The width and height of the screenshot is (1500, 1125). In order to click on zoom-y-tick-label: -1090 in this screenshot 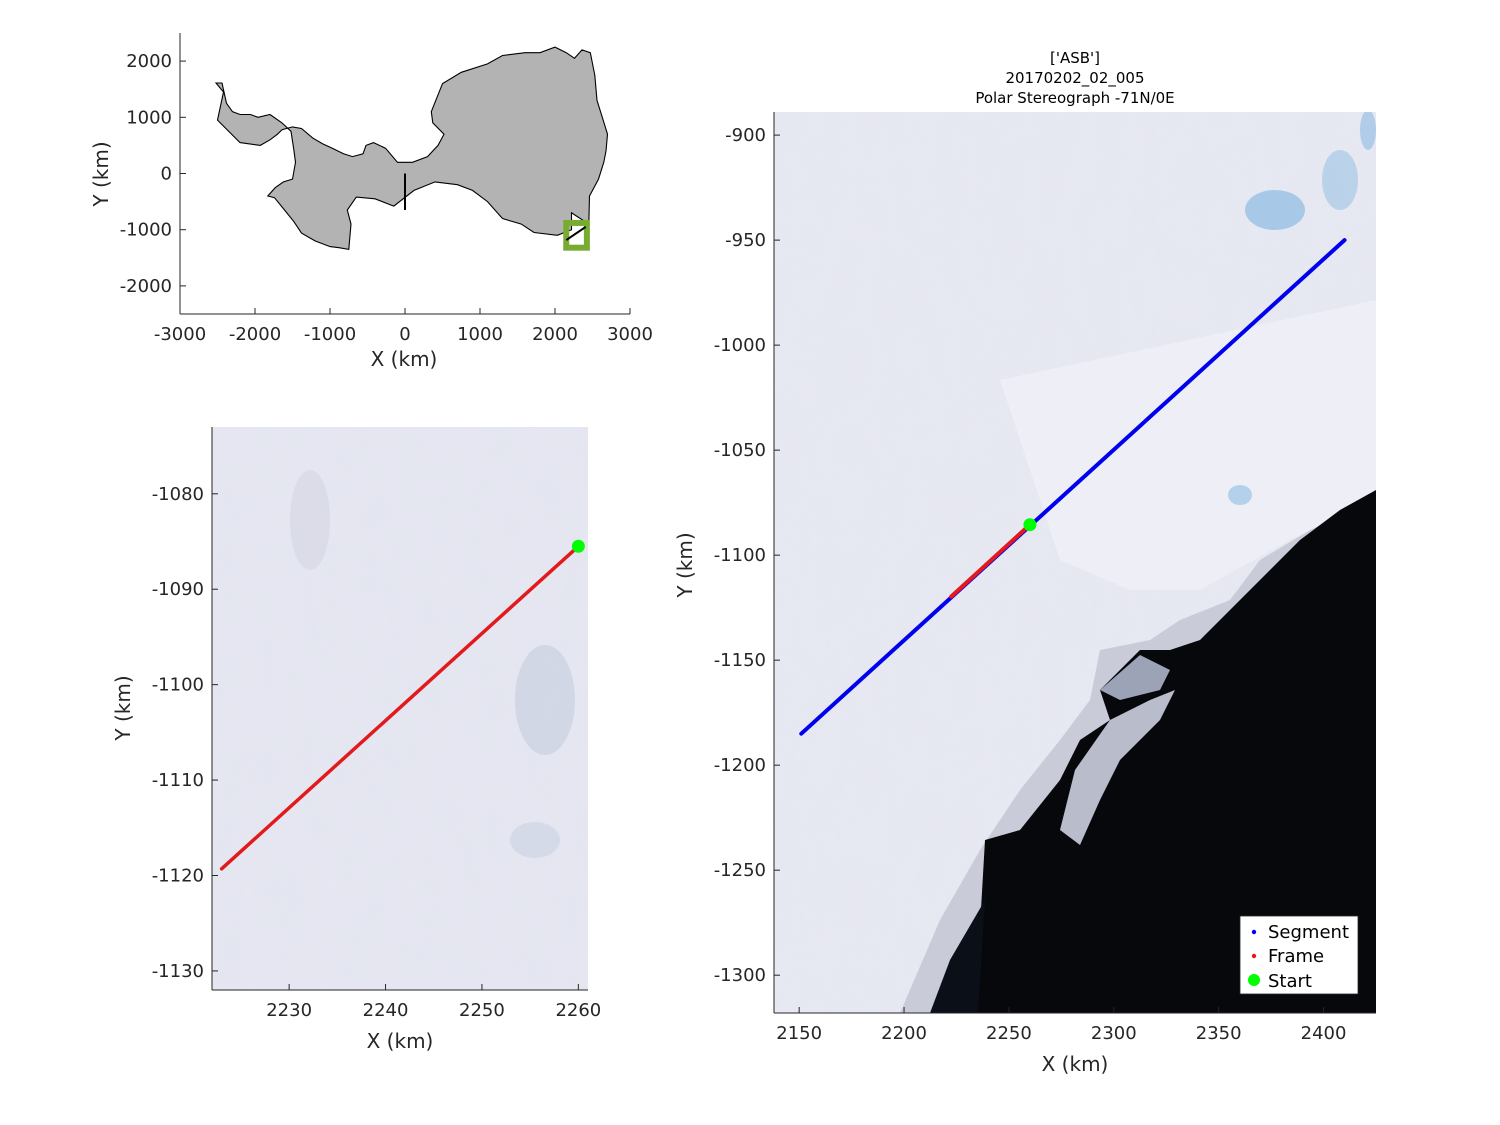, I will do `click(178, 589)`.